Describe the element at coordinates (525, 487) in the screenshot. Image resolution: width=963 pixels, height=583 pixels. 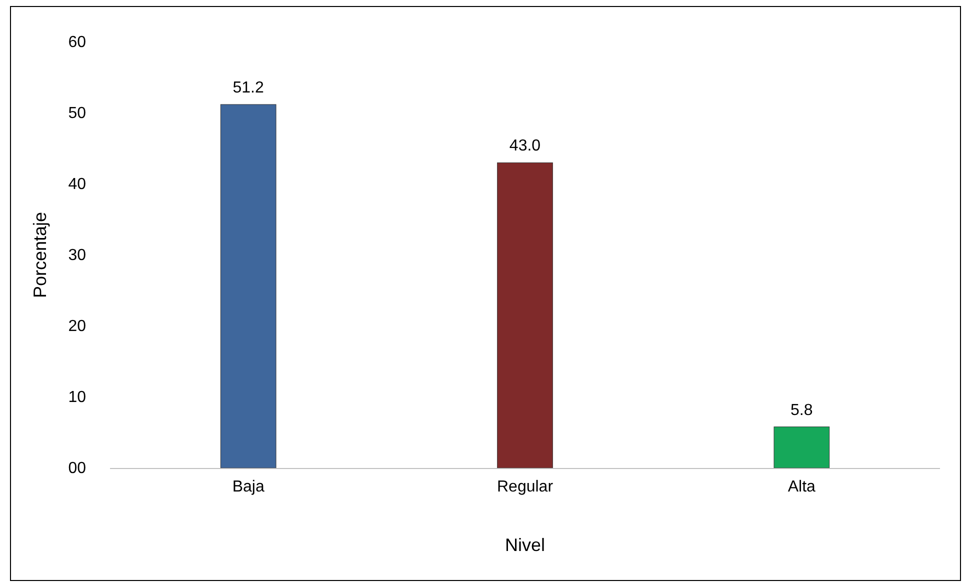
I see `x-tick-label: Regular` at that location.